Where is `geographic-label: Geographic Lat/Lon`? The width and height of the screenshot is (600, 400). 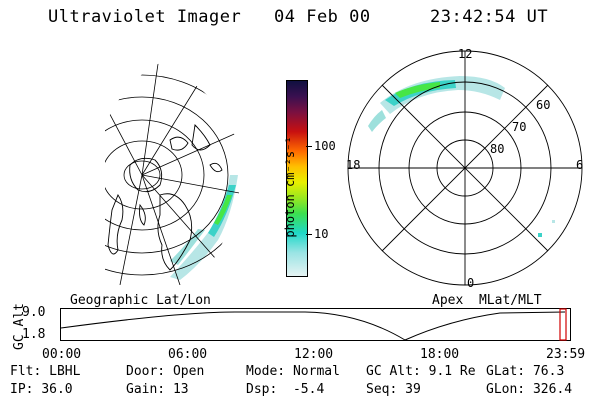 geographic-label: Geographic Lat/Lon is located at coordinates (140, 300).